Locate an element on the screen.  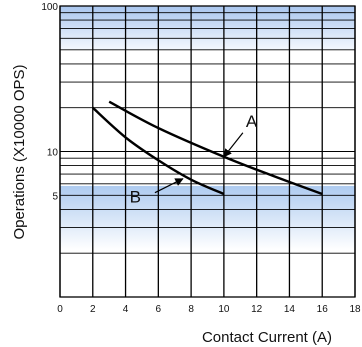
x-tick-label: 6 is located at coordinates (159, 309).